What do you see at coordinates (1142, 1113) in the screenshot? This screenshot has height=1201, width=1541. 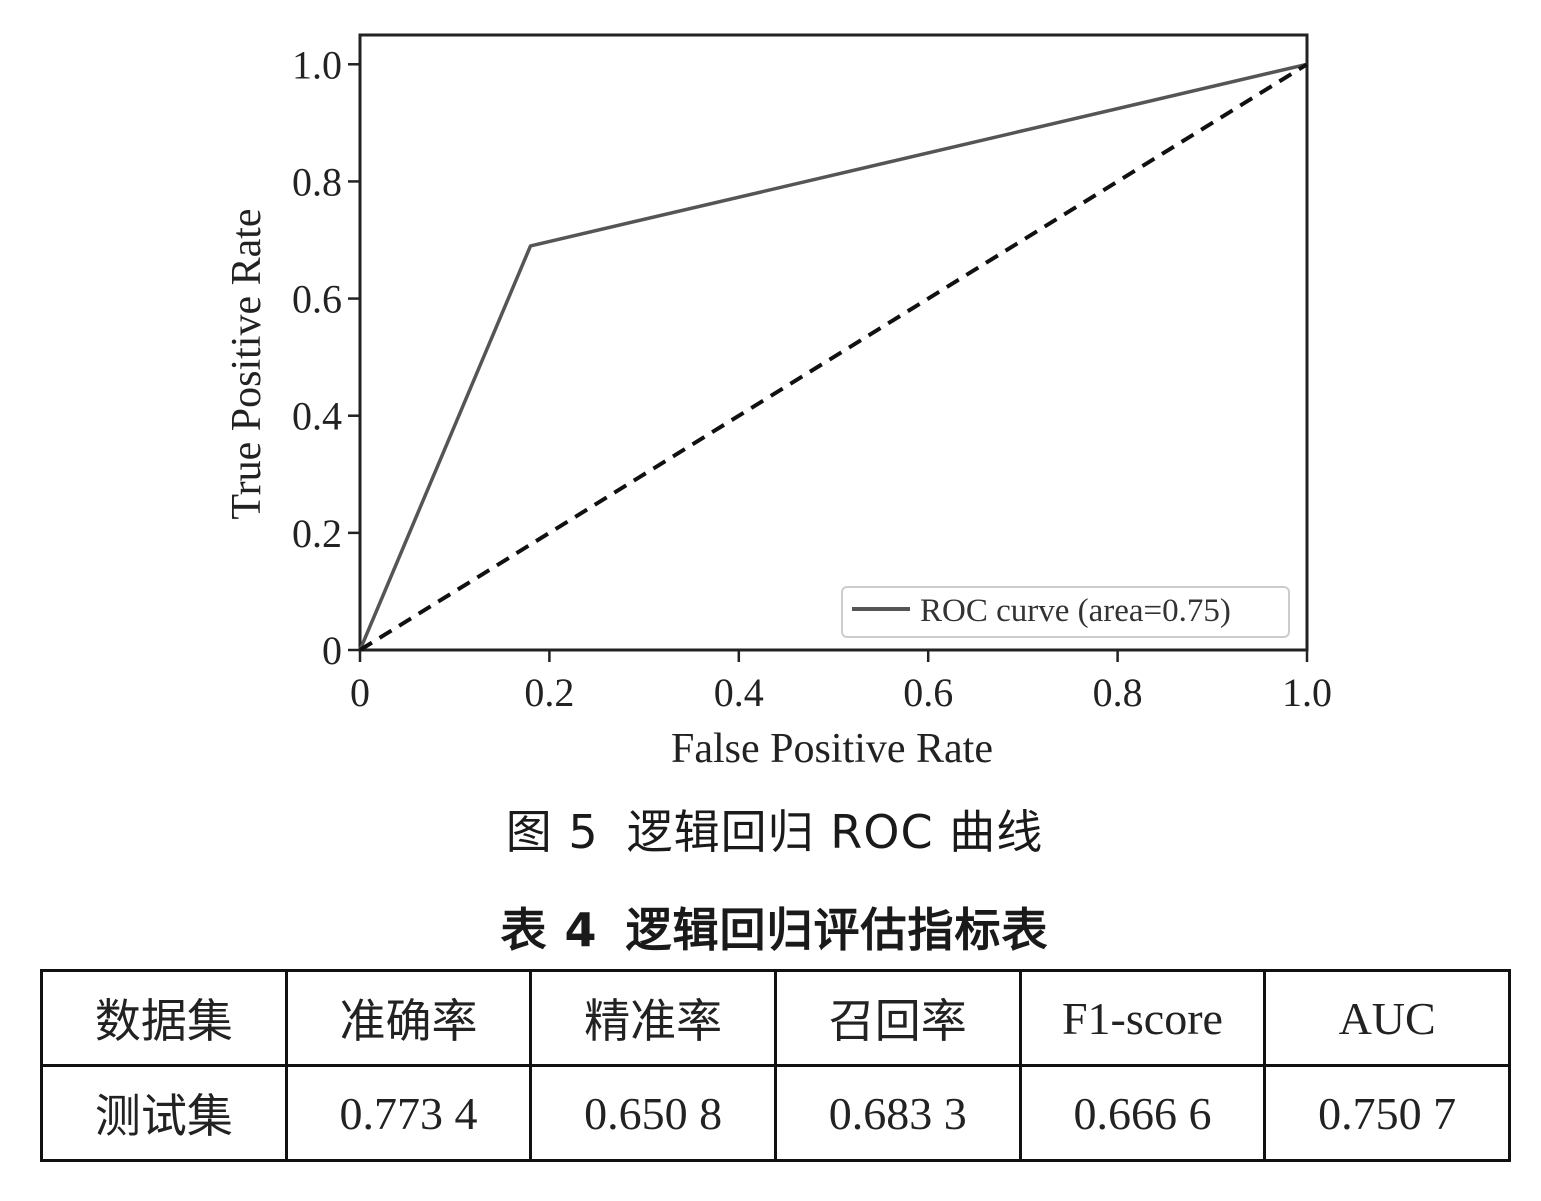 I see `table-cell: 0.666 6` at bounding box center [1142, 1113].